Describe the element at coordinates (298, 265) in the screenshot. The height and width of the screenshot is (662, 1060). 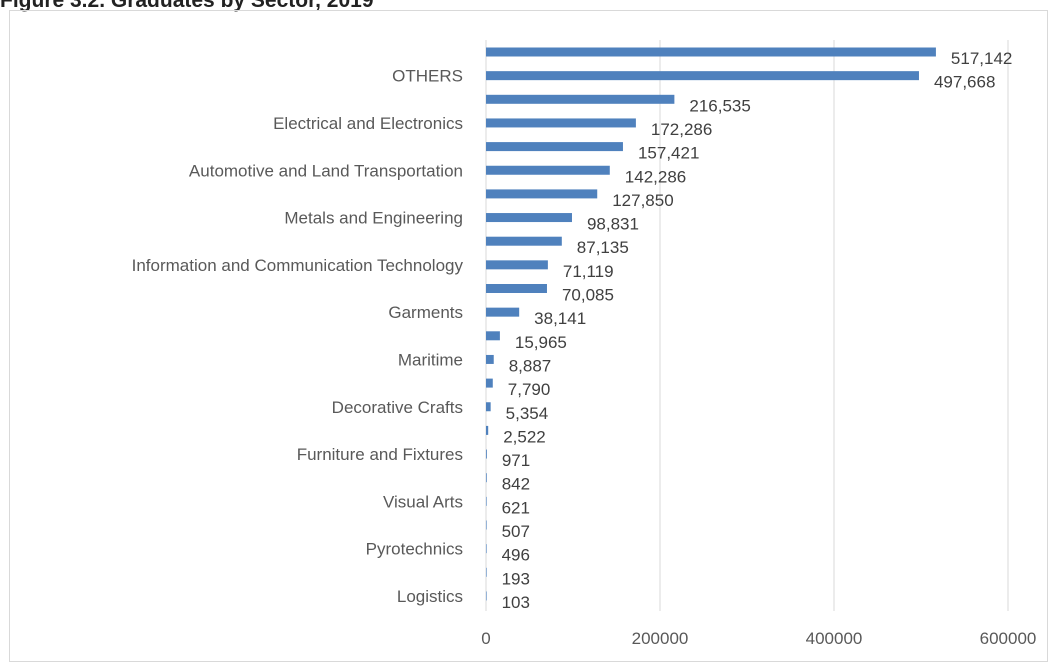
I see `category-label: Information and Communication Technology` at that location.